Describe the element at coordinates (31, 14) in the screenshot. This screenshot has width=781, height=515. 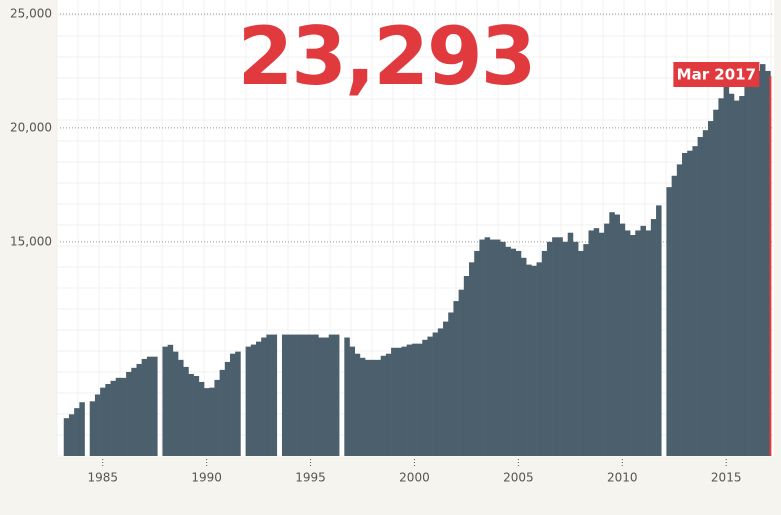
I see `y-tick-label: 25,000` at that location.